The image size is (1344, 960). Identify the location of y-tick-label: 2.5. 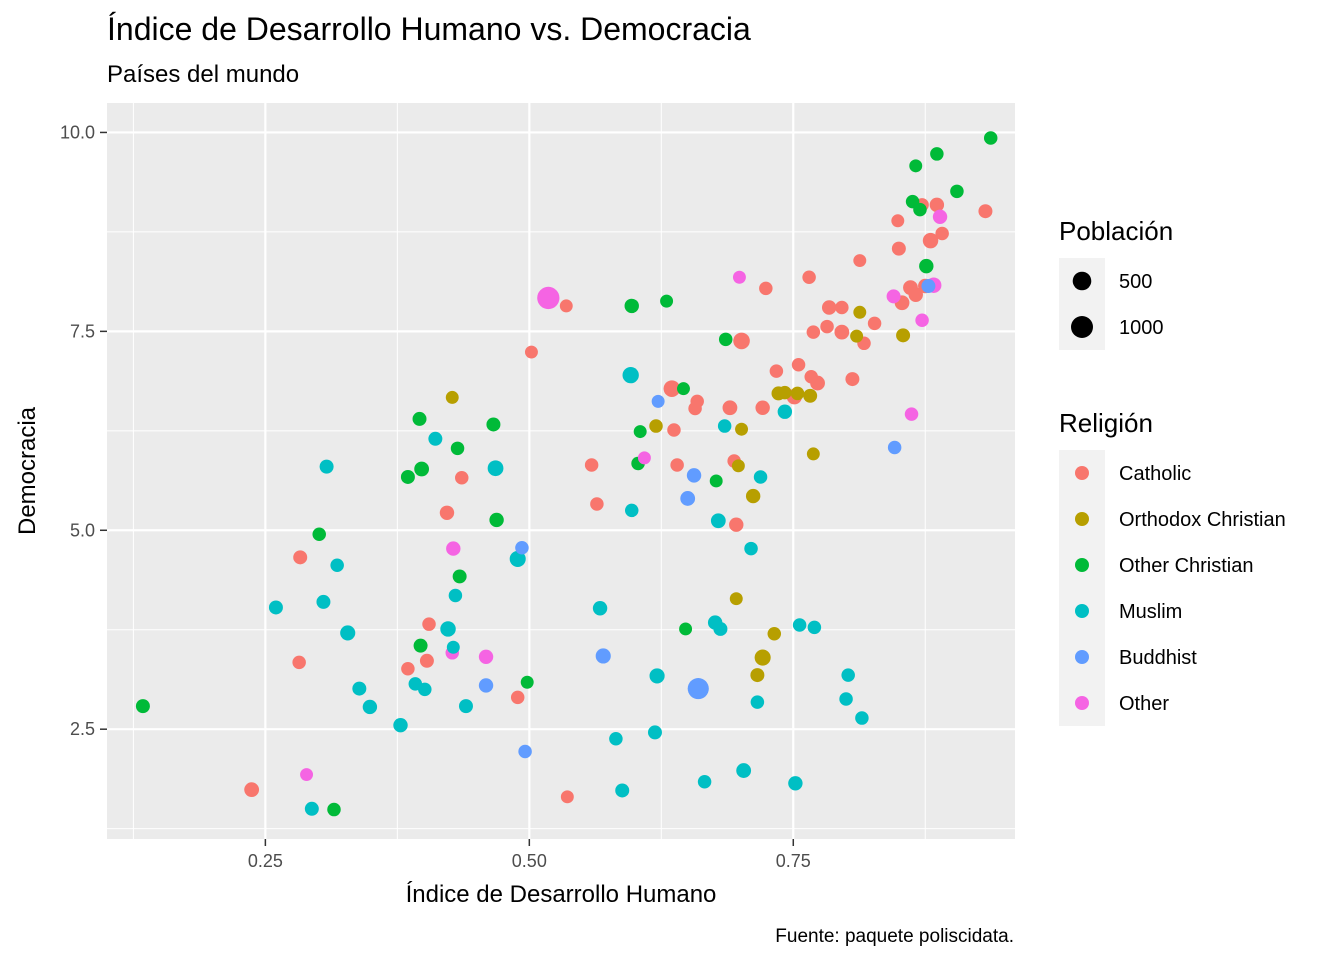
(82, 729).